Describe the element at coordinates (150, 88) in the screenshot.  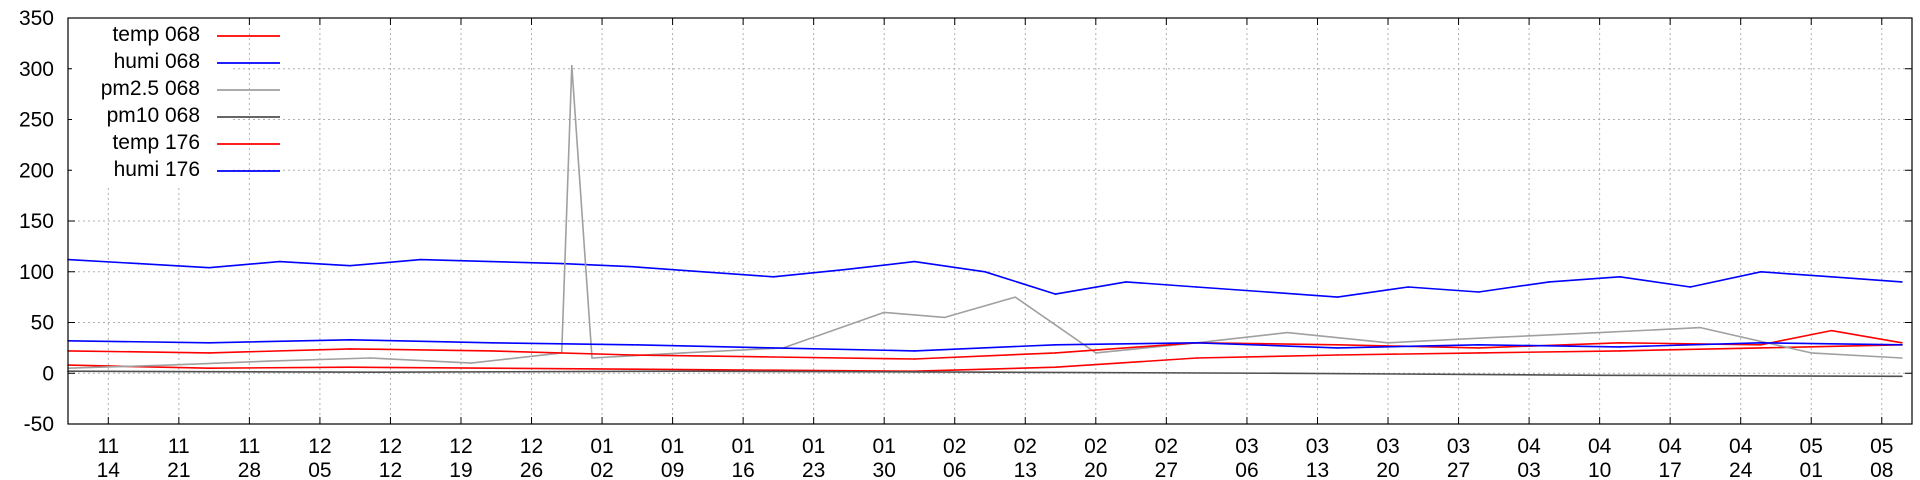
I see `legend-label: pm2.5 068` at that location.